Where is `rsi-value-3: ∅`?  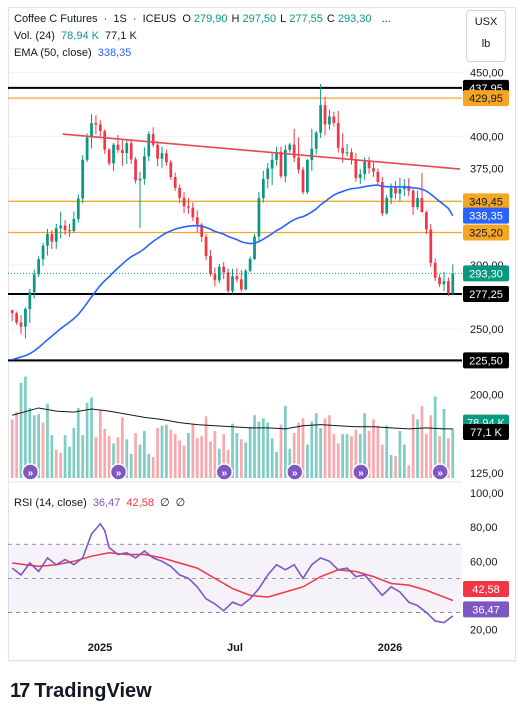
rsi-value-3: ∅ is located at coordinates (165, 503).